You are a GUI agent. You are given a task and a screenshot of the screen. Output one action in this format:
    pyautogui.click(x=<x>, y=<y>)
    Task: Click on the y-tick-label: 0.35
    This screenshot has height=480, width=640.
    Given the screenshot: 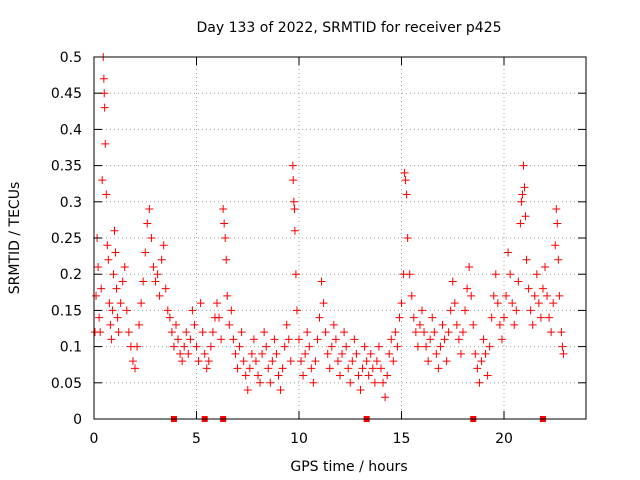 What is the action you would take?
    pyautogui.click(x=66, y=167)
    